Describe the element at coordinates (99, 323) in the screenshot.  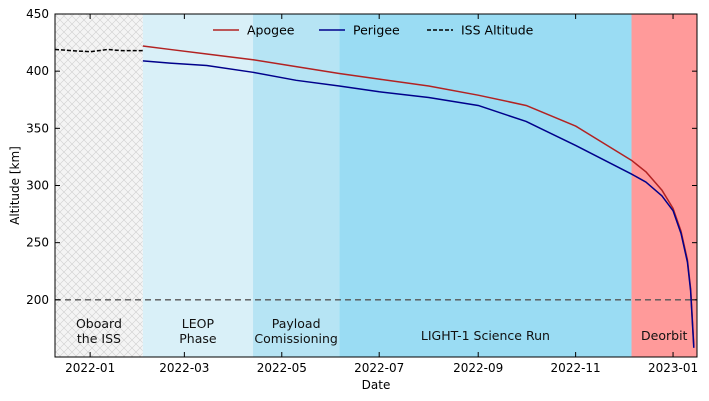
I see `phase-label: Oboard` at that location.